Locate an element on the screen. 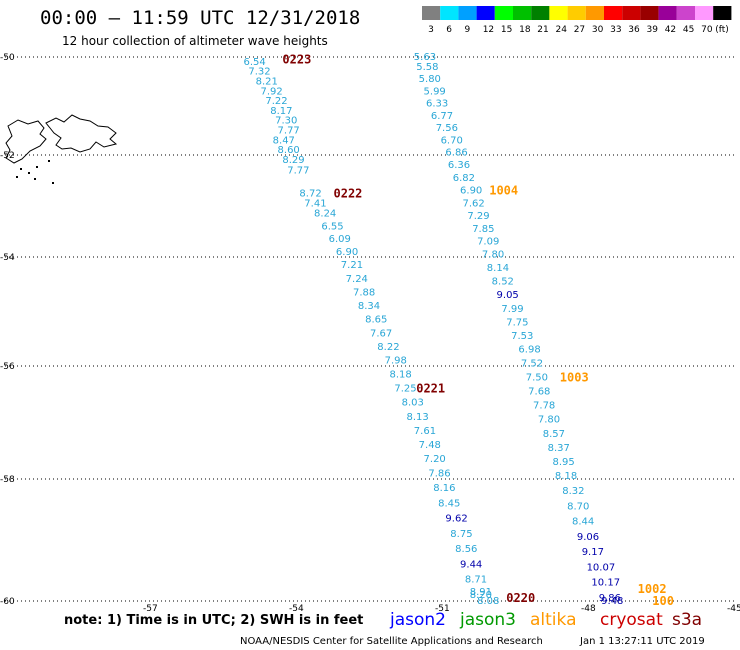 The height and width of the screenshot is (650, 740). legend-label: 39 is located at coordinates (653, 30).